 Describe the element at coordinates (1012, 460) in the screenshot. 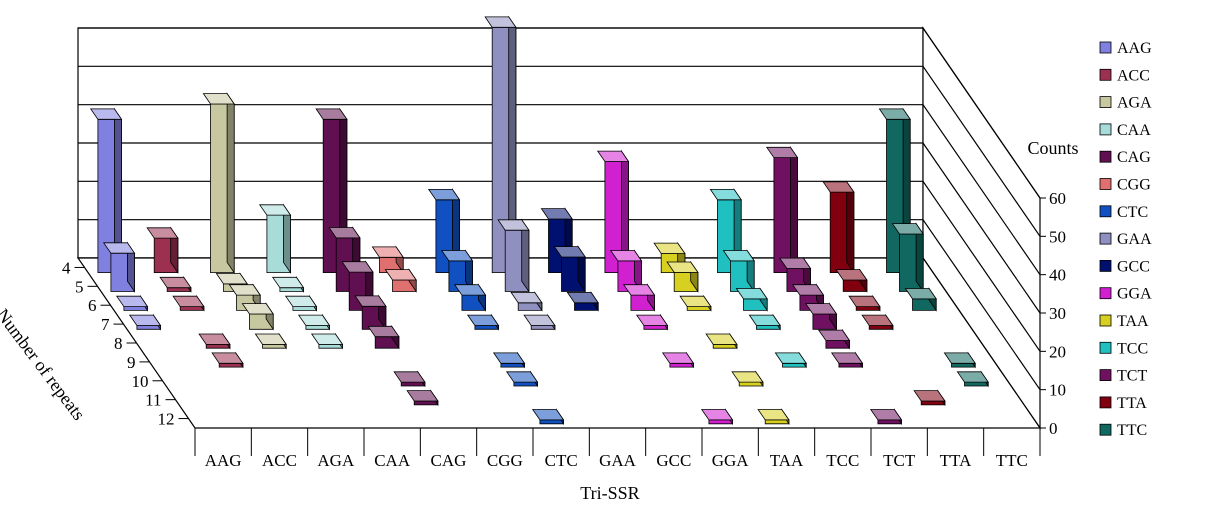

I see `x-tick-label: TTC` at that location.